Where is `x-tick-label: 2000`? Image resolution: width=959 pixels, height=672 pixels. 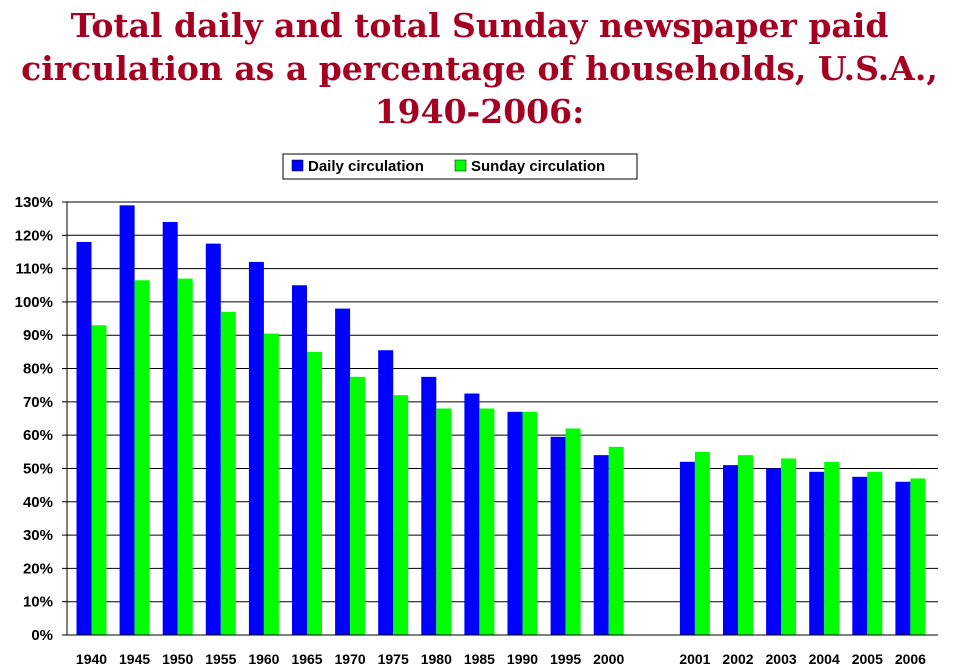 x-tick-label: 2000 is located at coordinates (608, 659).